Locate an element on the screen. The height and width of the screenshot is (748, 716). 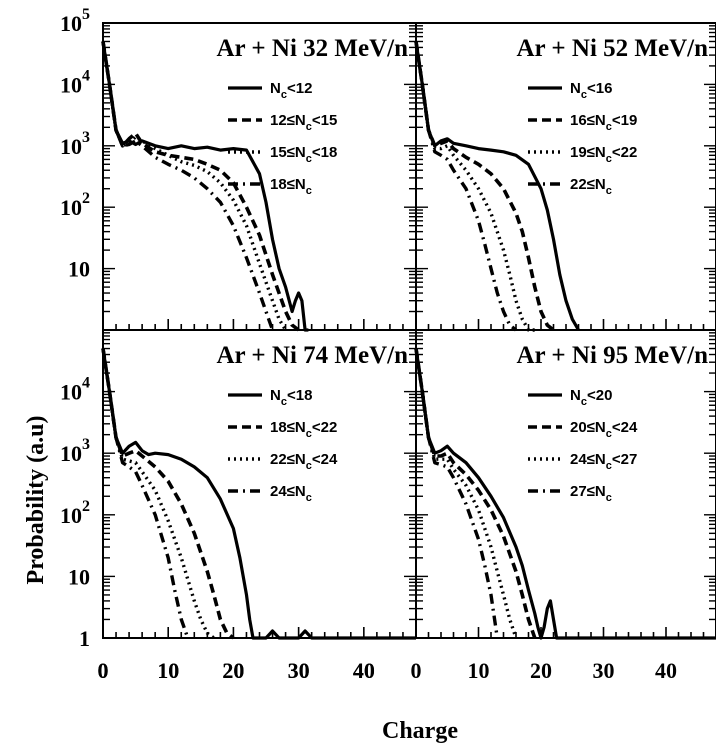
legend-entry: 20≤Nc<24 is located at coordinates (604, 429).